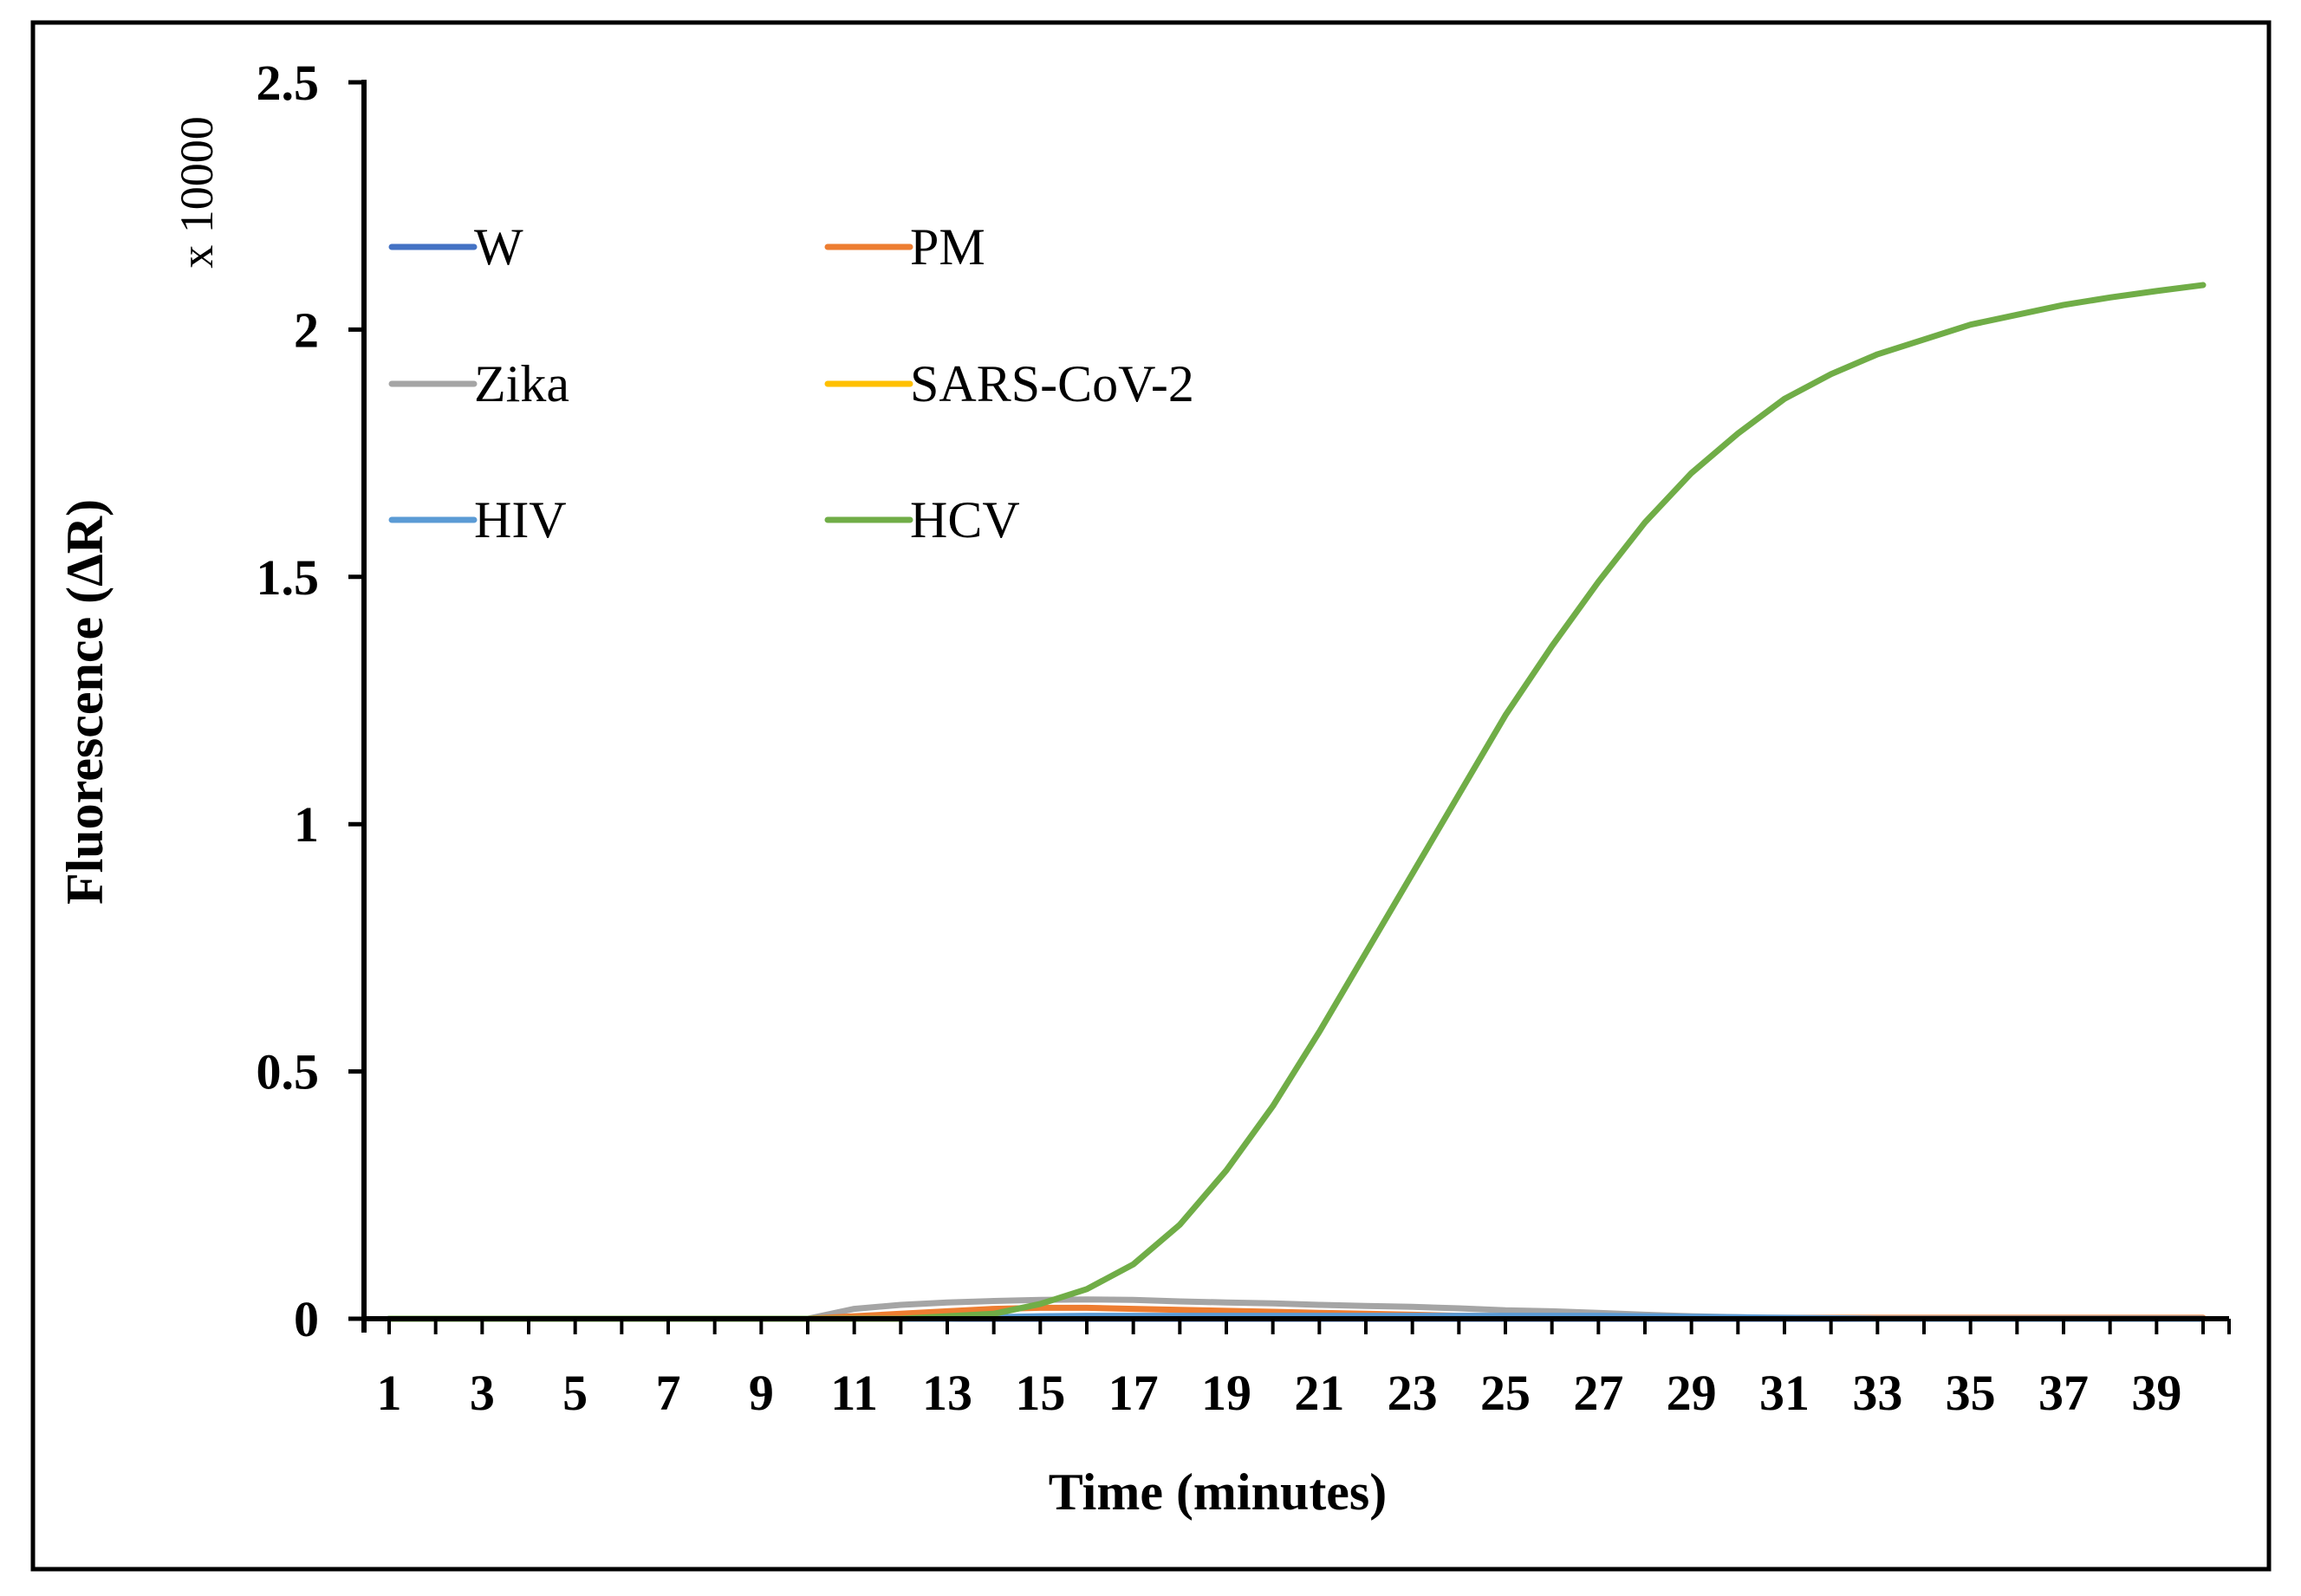 The image size is (2301, 1596). Describe the element at coordinates (288, 83) in the screenshot. I see `y-tick-label: 2.5` at that location.